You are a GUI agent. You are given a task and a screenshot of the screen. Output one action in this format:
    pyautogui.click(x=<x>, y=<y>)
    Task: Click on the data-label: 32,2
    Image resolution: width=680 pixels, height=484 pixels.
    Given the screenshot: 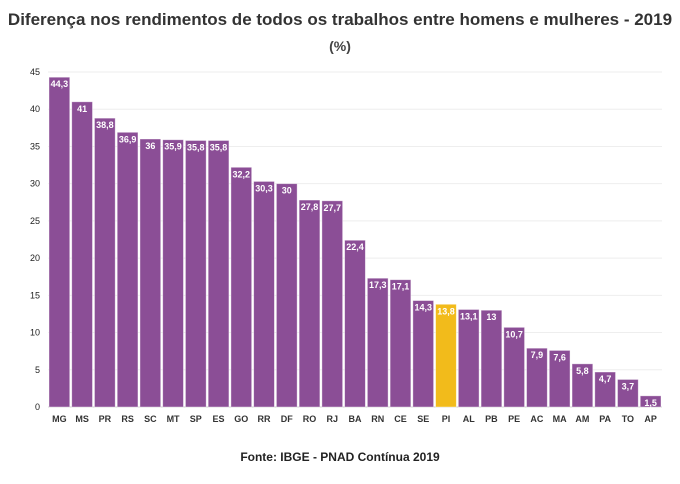 What is the action you would take?
    pyautogui.click(x=242, y=174)
    